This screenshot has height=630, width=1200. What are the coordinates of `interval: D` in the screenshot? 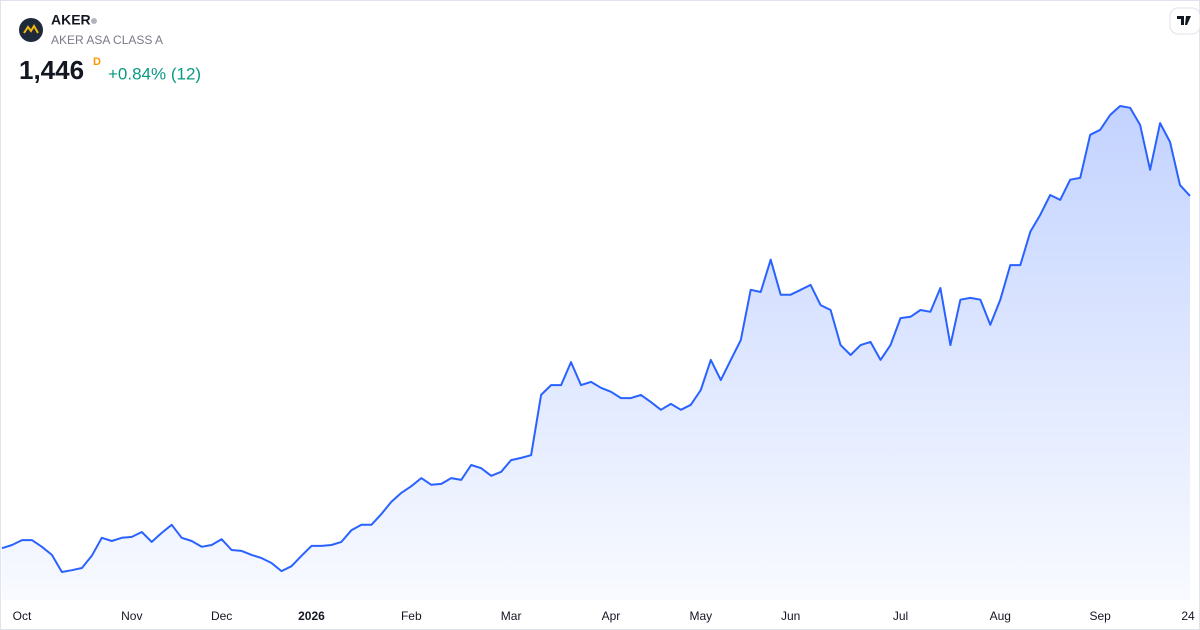 It's located at (97, 62).